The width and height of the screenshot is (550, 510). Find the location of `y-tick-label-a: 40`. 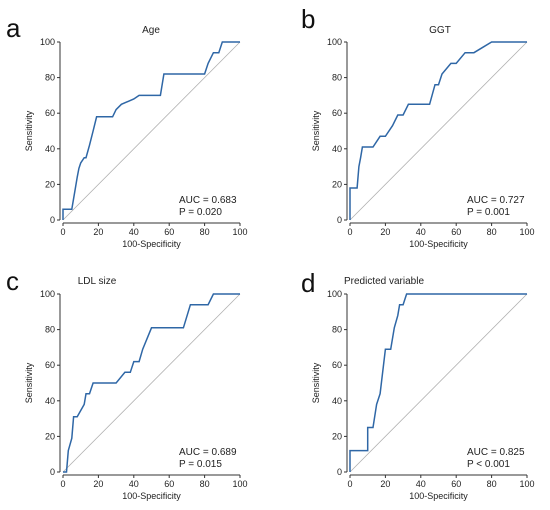

y-tick-label-a: 40 is located at coordinates (50, 149).